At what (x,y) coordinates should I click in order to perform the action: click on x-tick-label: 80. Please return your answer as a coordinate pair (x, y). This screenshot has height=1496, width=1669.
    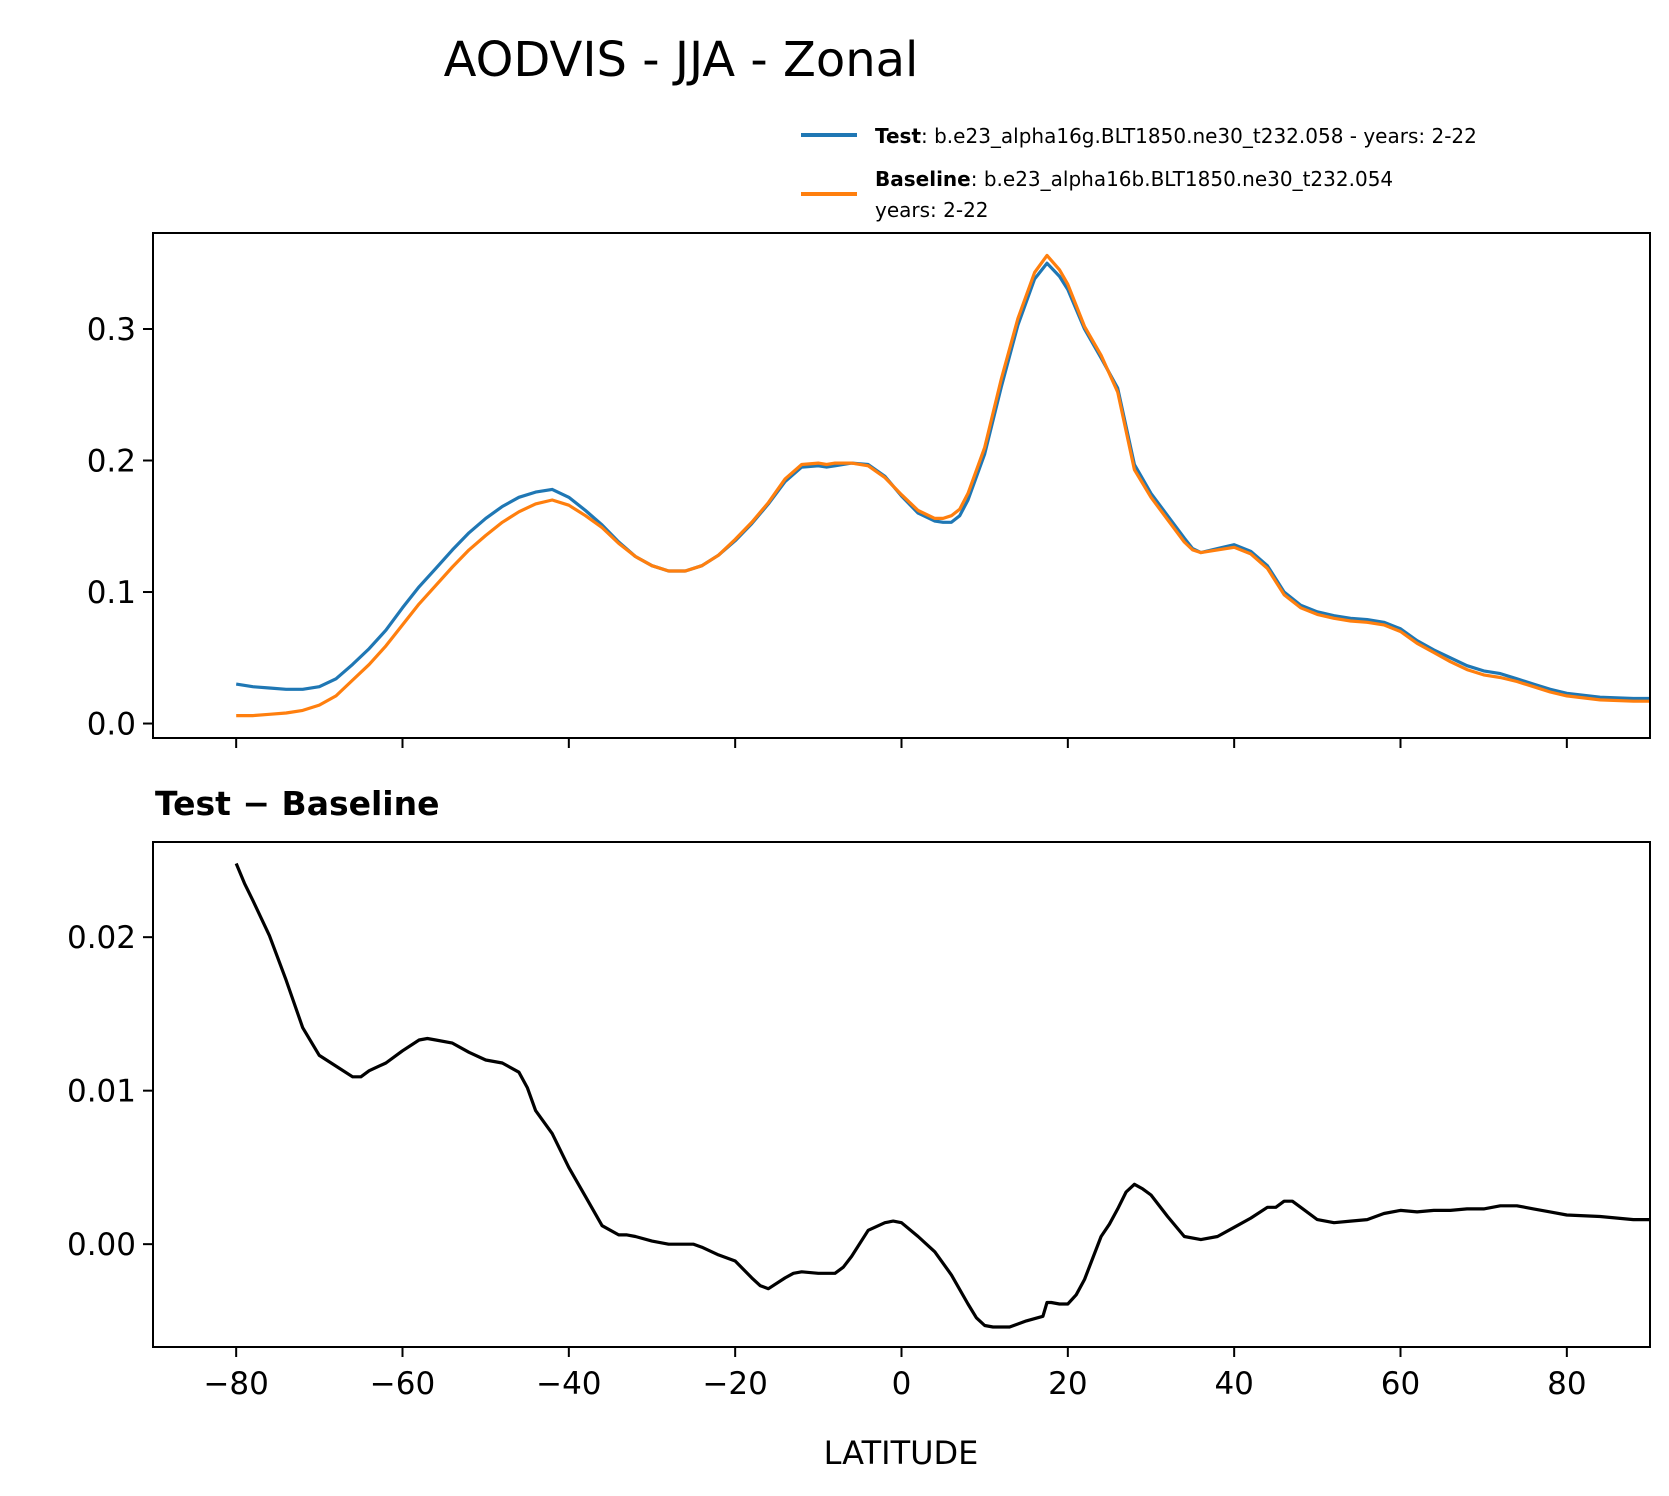
    Looking at the image, I should click on (1566, 1384).